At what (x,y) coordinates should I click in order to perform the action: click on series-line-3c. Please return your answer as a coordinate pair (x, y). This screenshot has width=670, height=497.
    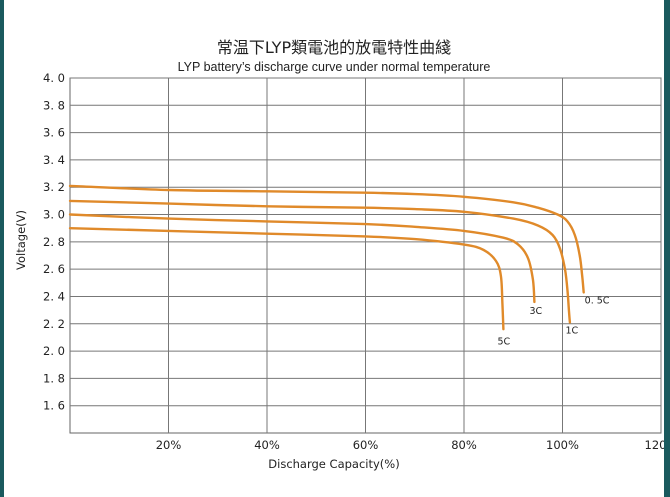
    Looking at the image, I should click on (302, 258).